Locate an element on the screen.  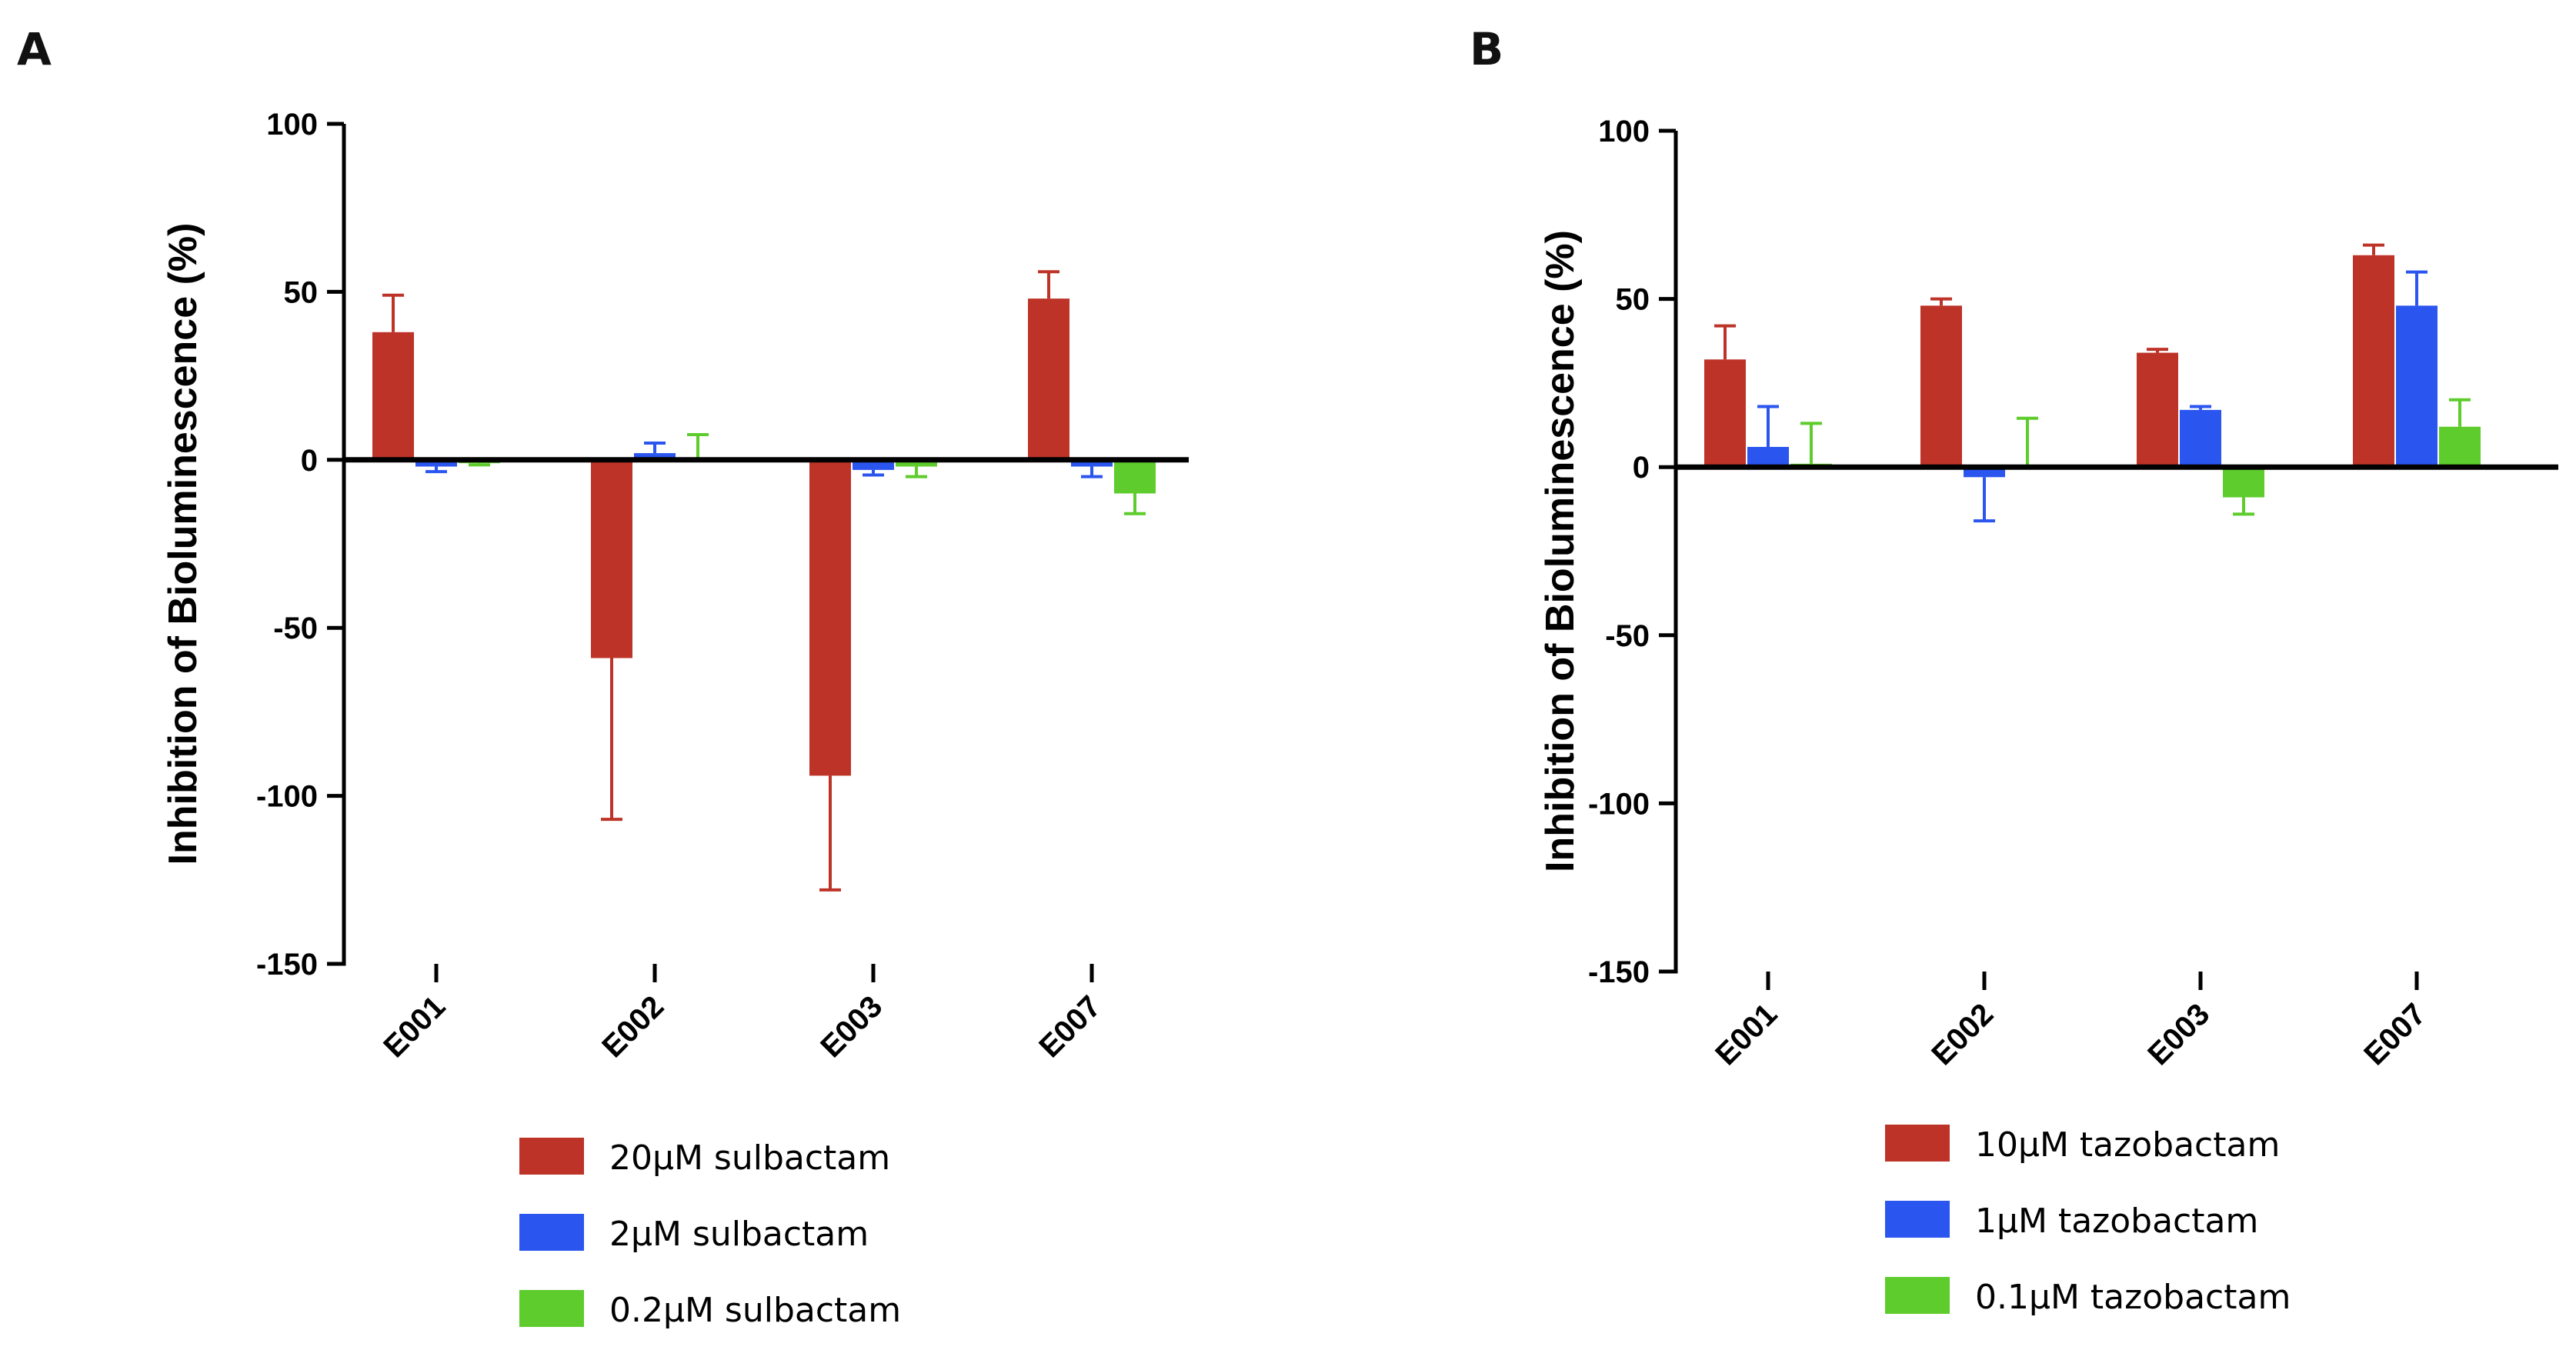
legend-label: 20µM sulbactam is located at coordinates (750, 1158).